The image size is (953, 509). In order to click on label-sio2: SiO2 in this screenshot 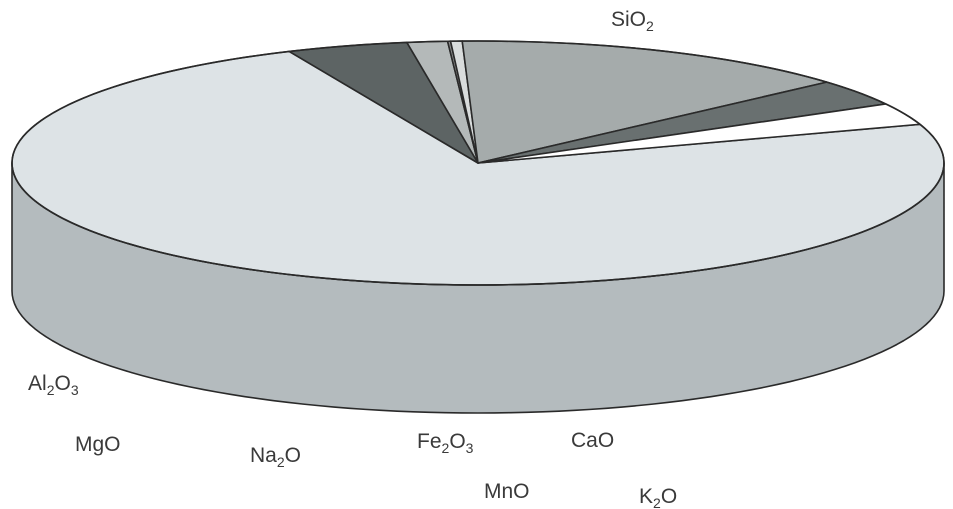, I will do `click(632, 21)`.